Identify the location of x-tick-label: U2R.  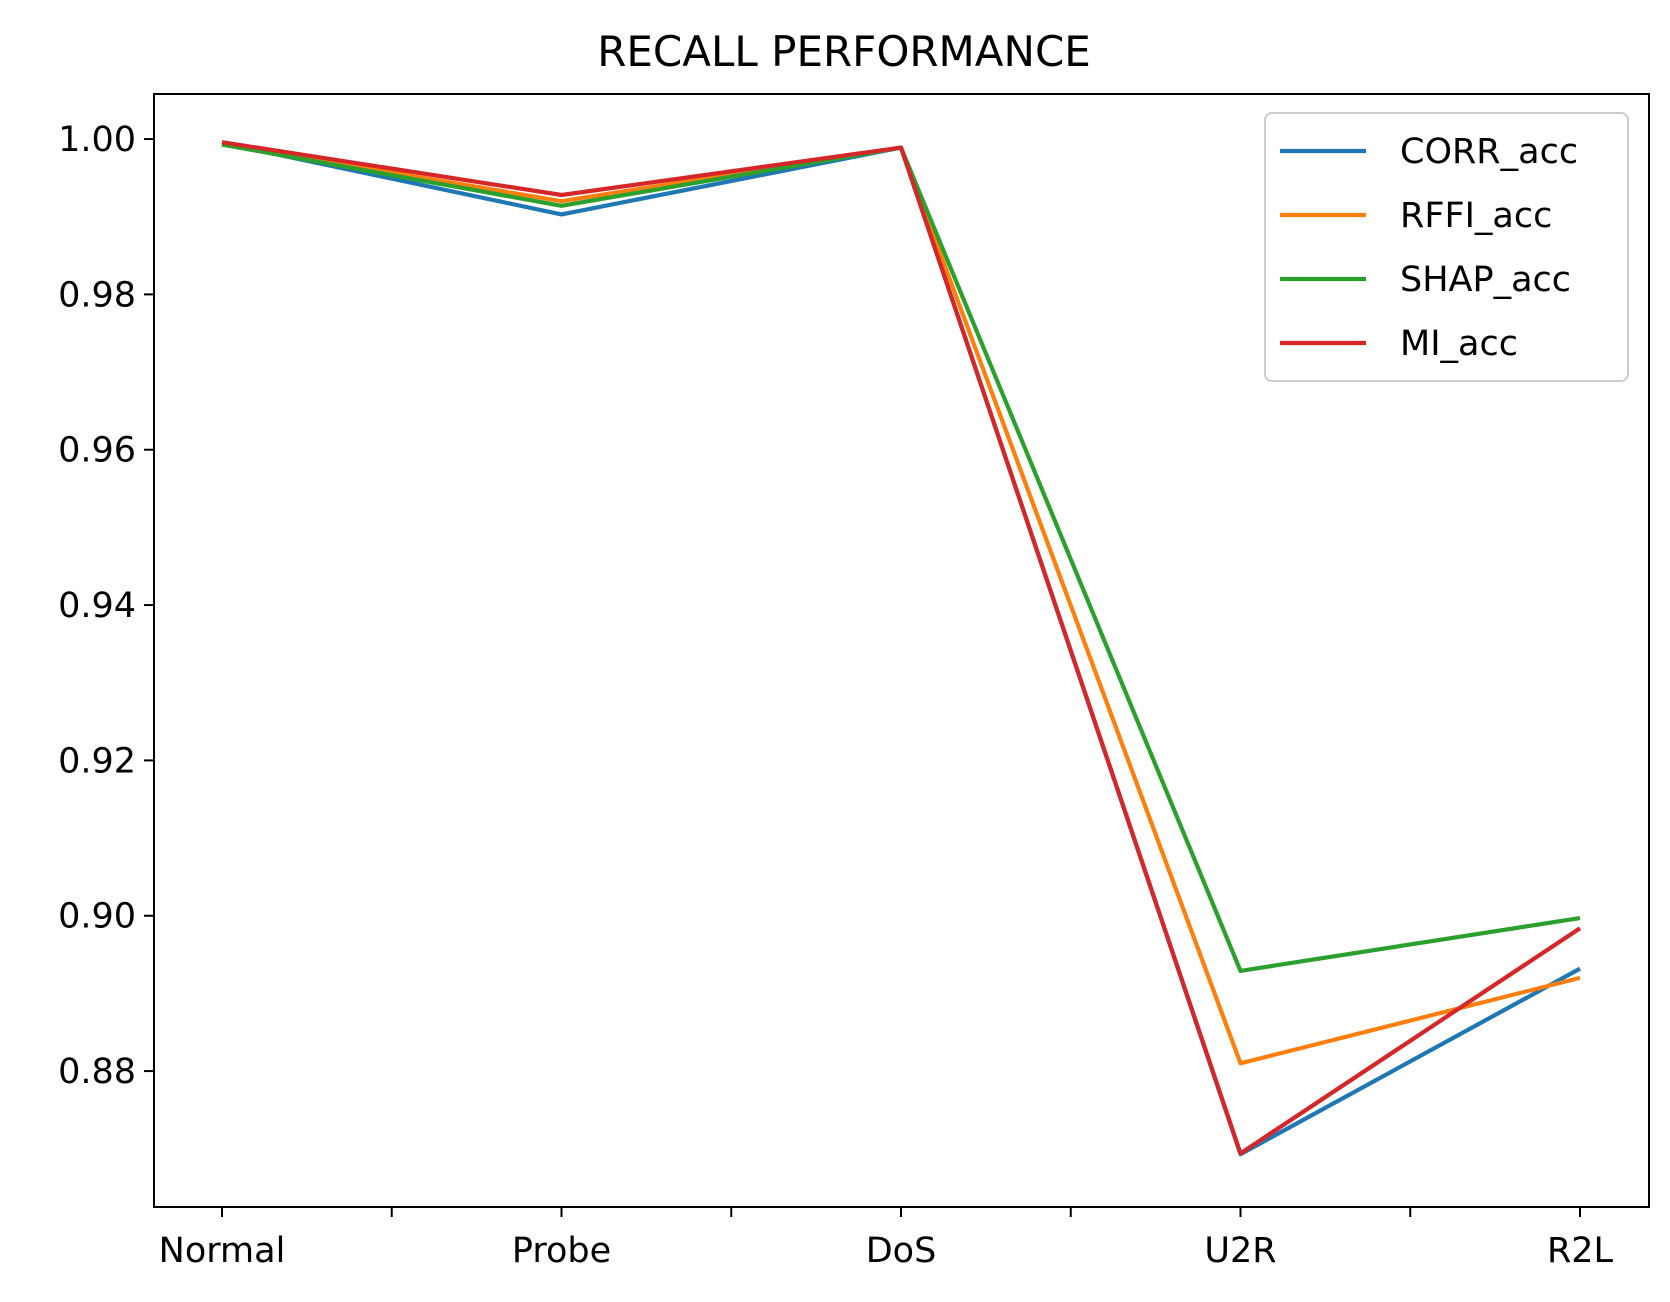
(1240, 1251).